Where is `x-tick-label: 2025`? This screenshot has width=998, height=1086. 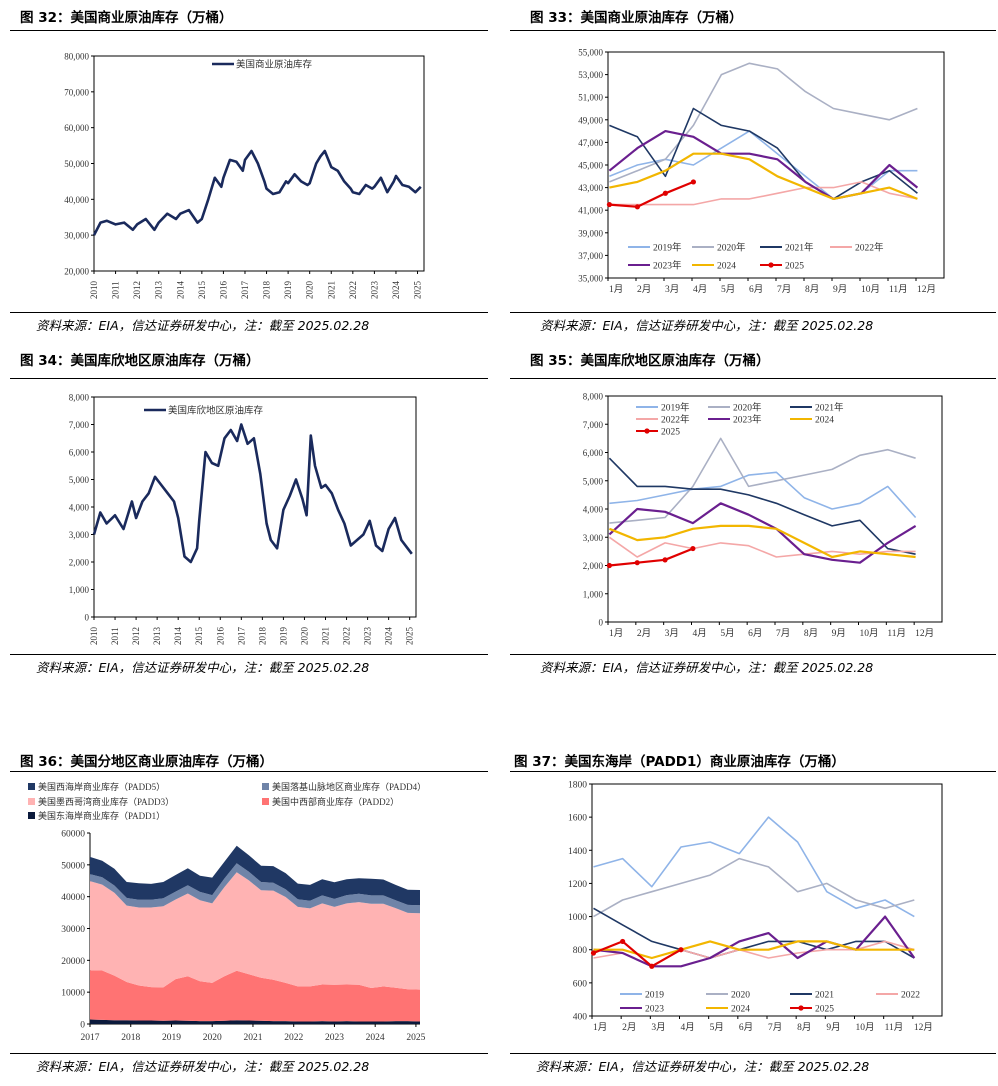
x-tick-label: 2025 is located at coordinates (418, 290).